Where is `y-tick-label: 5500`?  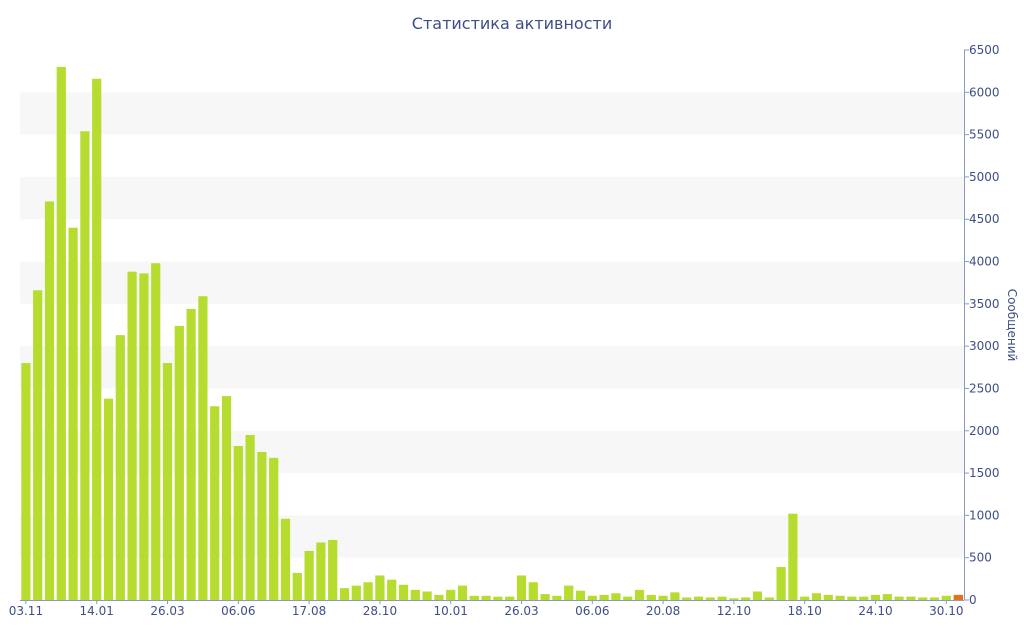 y-tick-label: 5500 is located at coordinates (984, 135).